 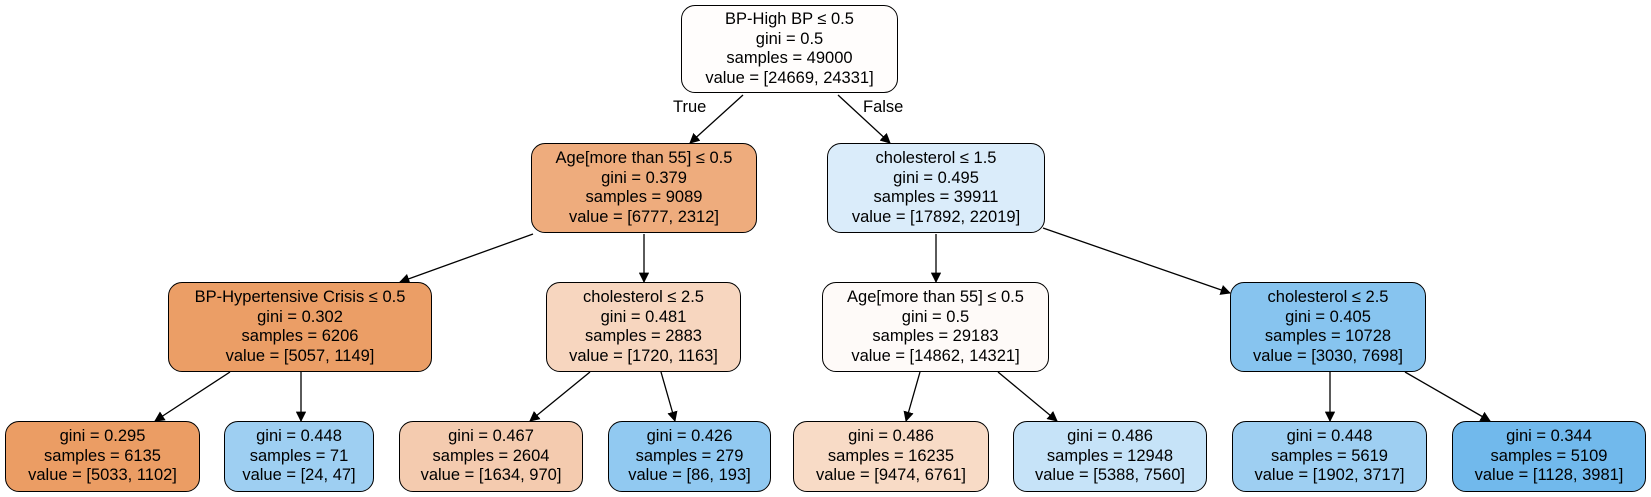 I want to click on edge-label-true: True, so click(x=690, y=107).